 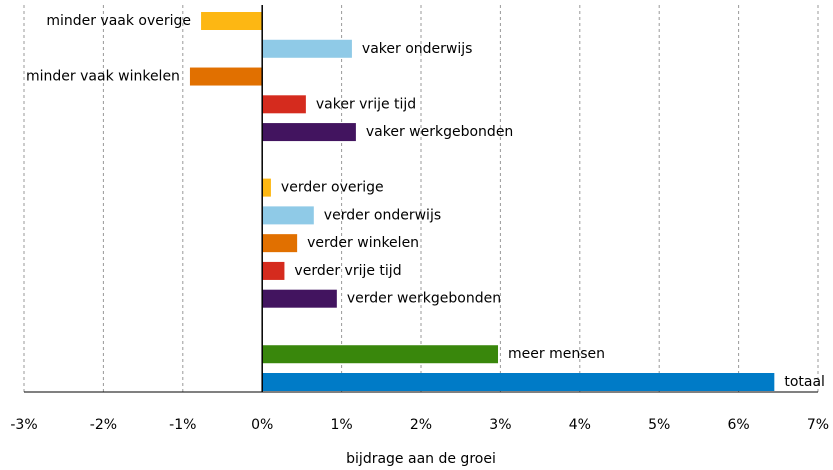 What do you see at coordinates (382, 215) in the screenshot?
I see `bar-label: verder onderwijs` at bounding box center [382, 215].